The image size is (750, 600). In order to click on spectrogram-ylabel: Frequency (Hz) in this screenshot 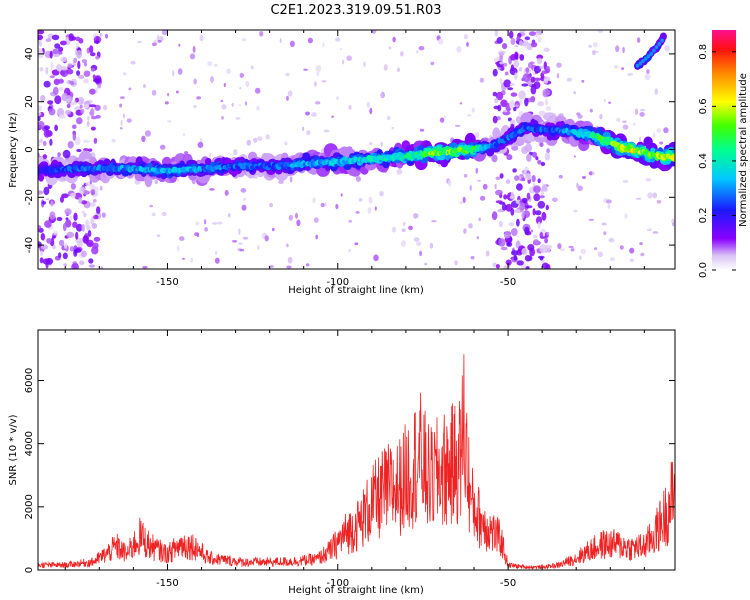, I will do `click(13, 150)`.